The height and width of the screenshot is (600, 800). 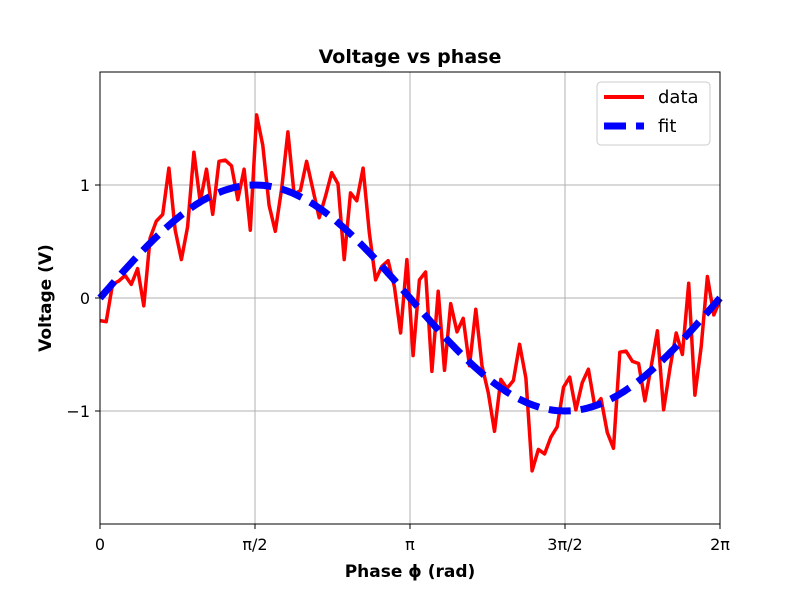 What do you see at coordinates (678, 97) in the screenshot?
I see `legend-label-data: data` at bounding box center [678, 97].